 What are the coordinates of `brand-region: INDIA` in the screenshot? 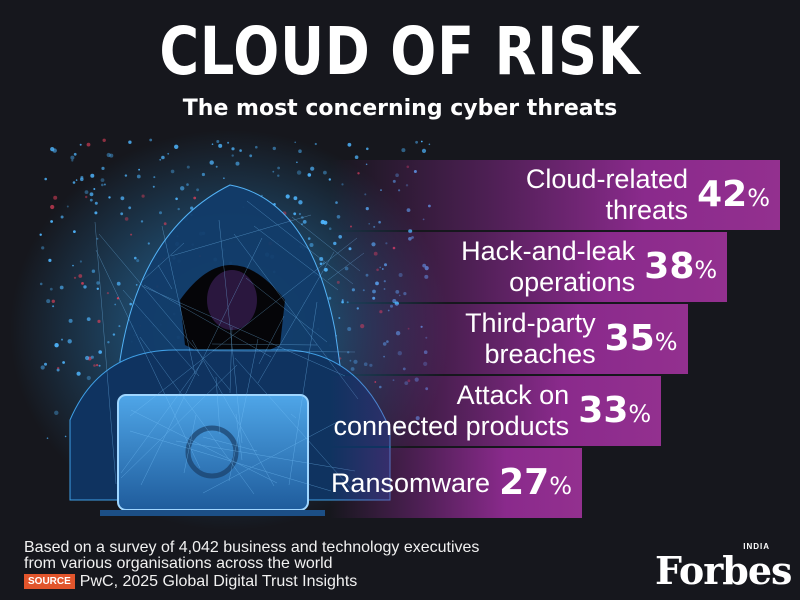 It's located at (756, 546).